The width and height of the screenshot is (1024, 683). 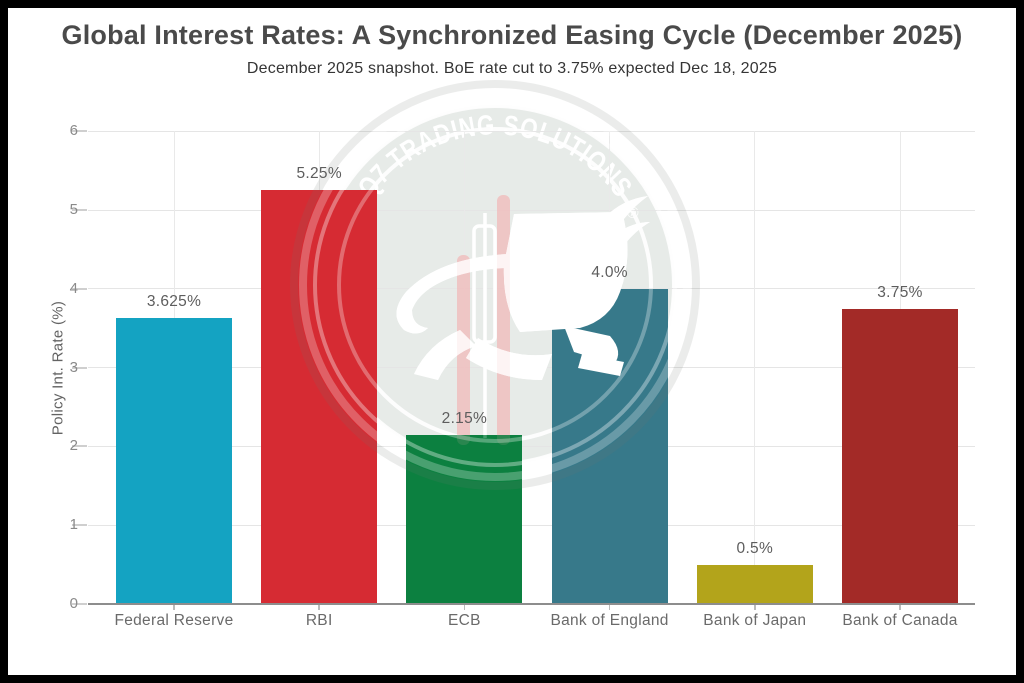 I want to click on y-tick-label: 1, so click(x=73, y=525).